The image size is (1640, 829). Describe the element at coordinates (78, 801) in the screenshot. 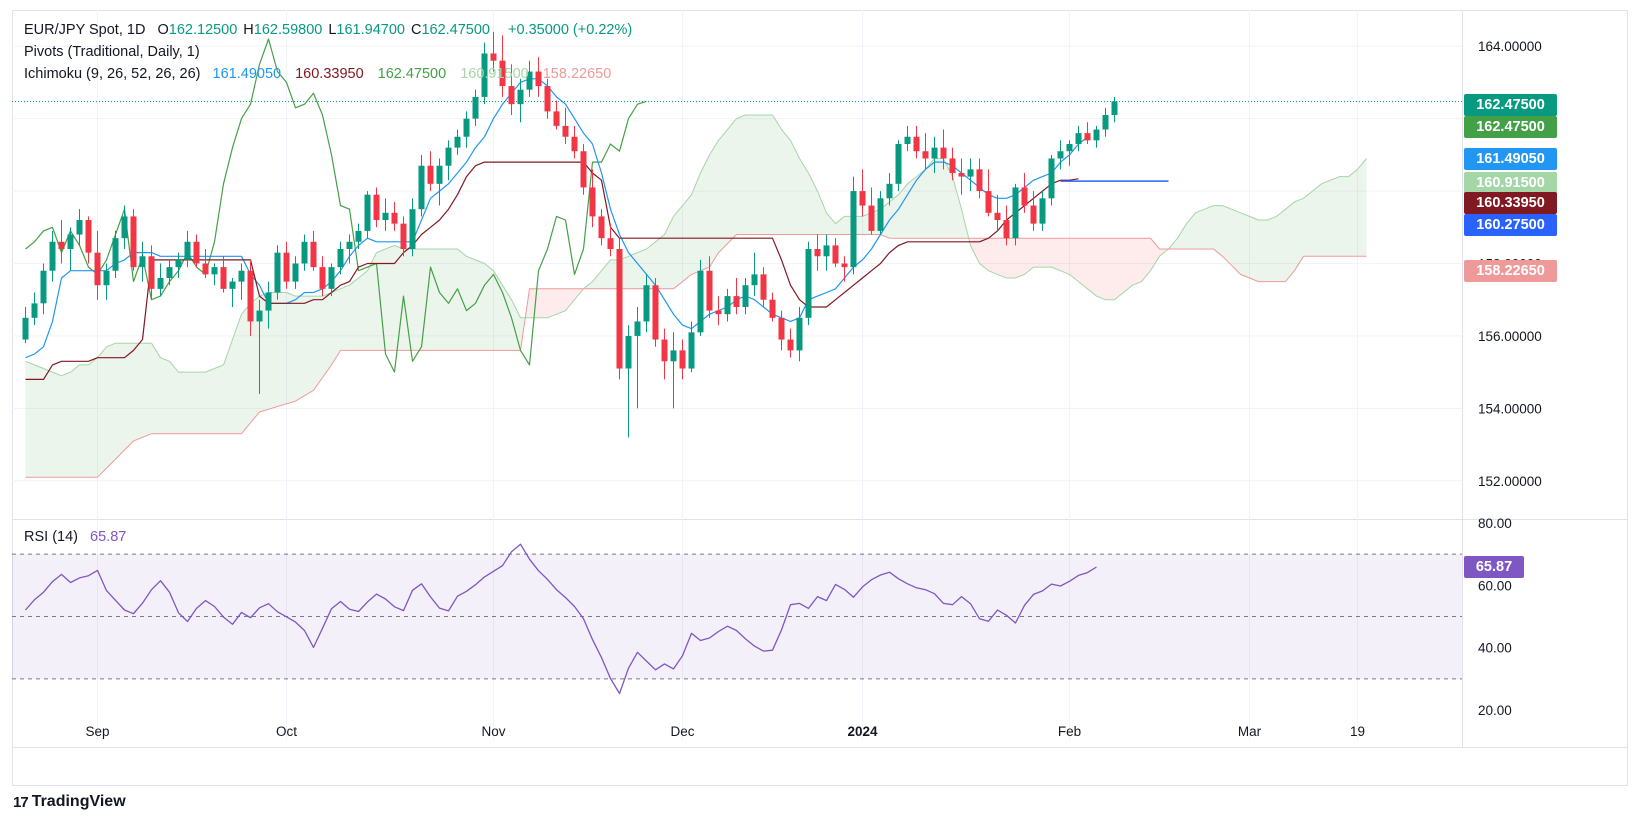

I see `brand-label: TradingView` at that location.